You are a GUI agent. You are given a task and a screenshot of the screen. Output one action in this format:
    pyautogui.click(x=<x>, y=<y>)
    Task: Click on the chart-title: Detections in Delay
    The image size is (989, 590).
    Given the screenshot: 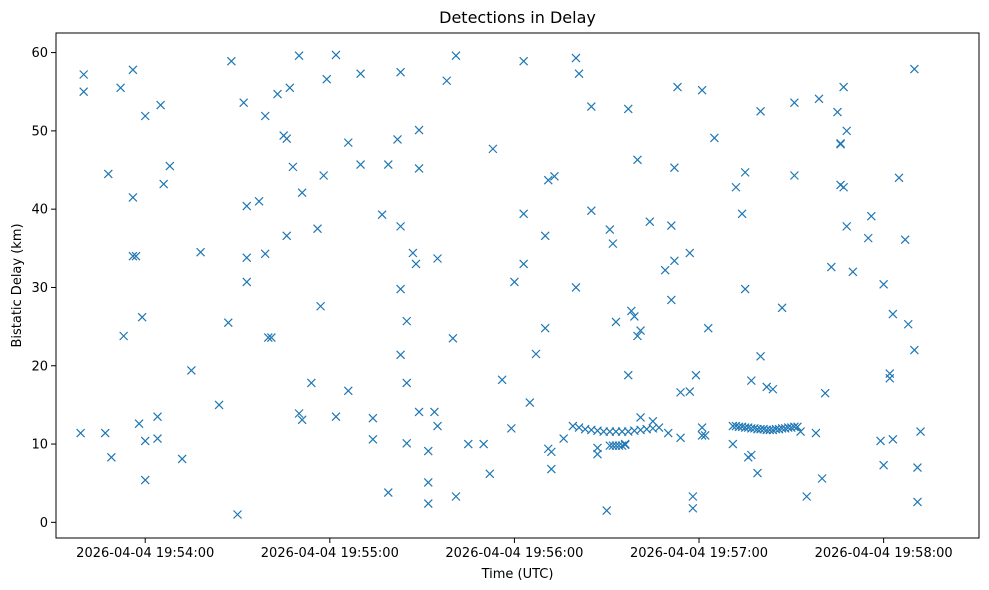 What is the action you would take?
    pyautogui.click(x=517, y=17)
    